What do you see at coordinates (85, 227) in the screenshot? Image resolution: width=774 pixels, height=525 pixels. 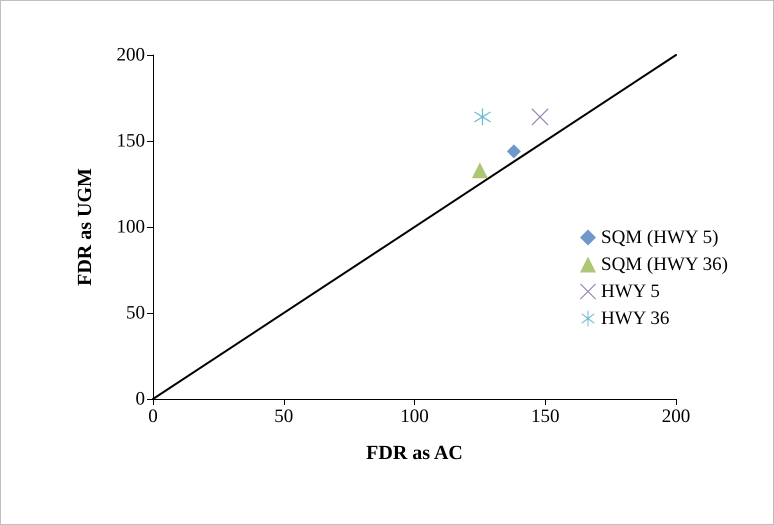 I see `y-axis-title: FDR as UGM` at bounding box center [85, 227].